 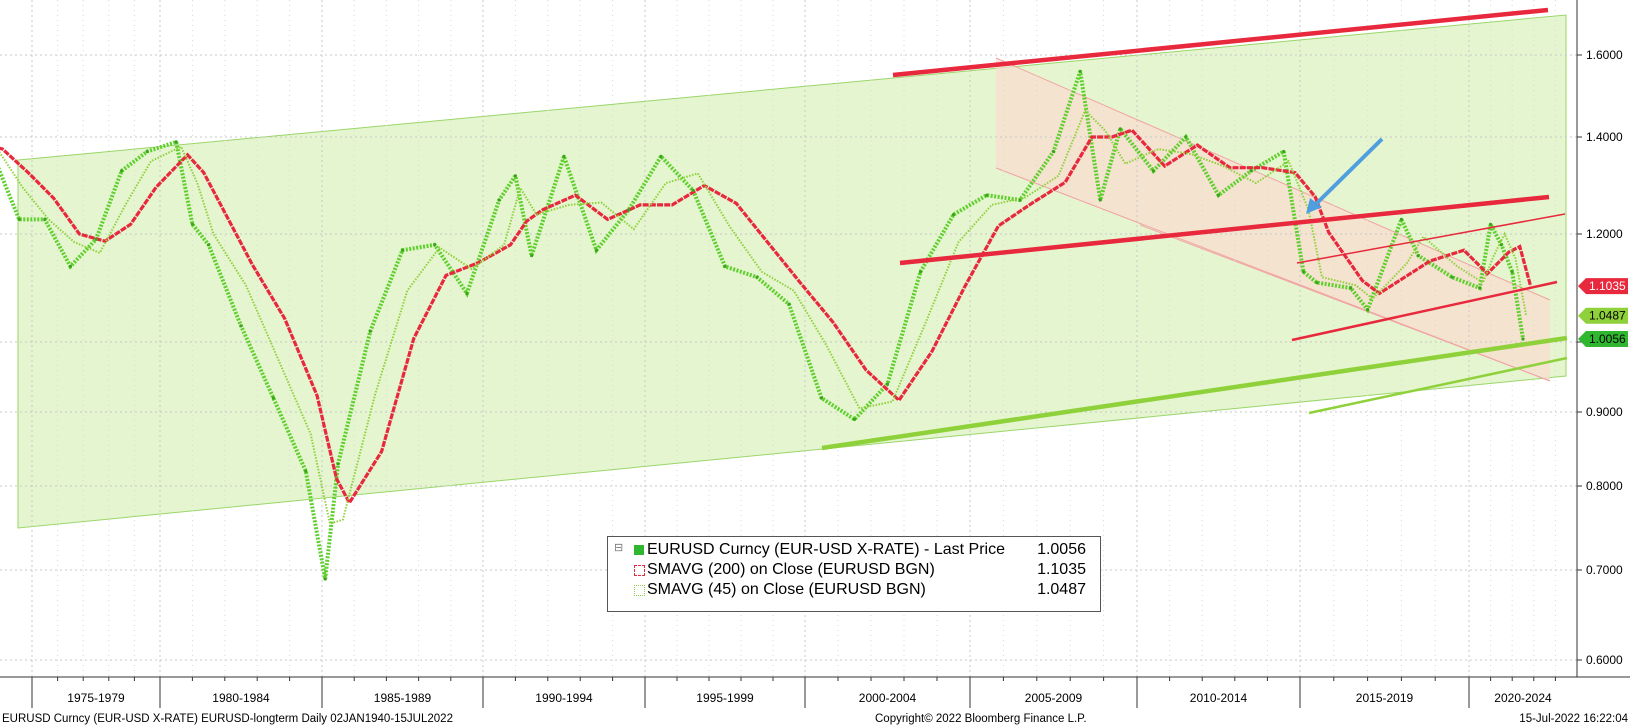 I want to click on recent-upper-trendline, so click(x=1431, y=238).